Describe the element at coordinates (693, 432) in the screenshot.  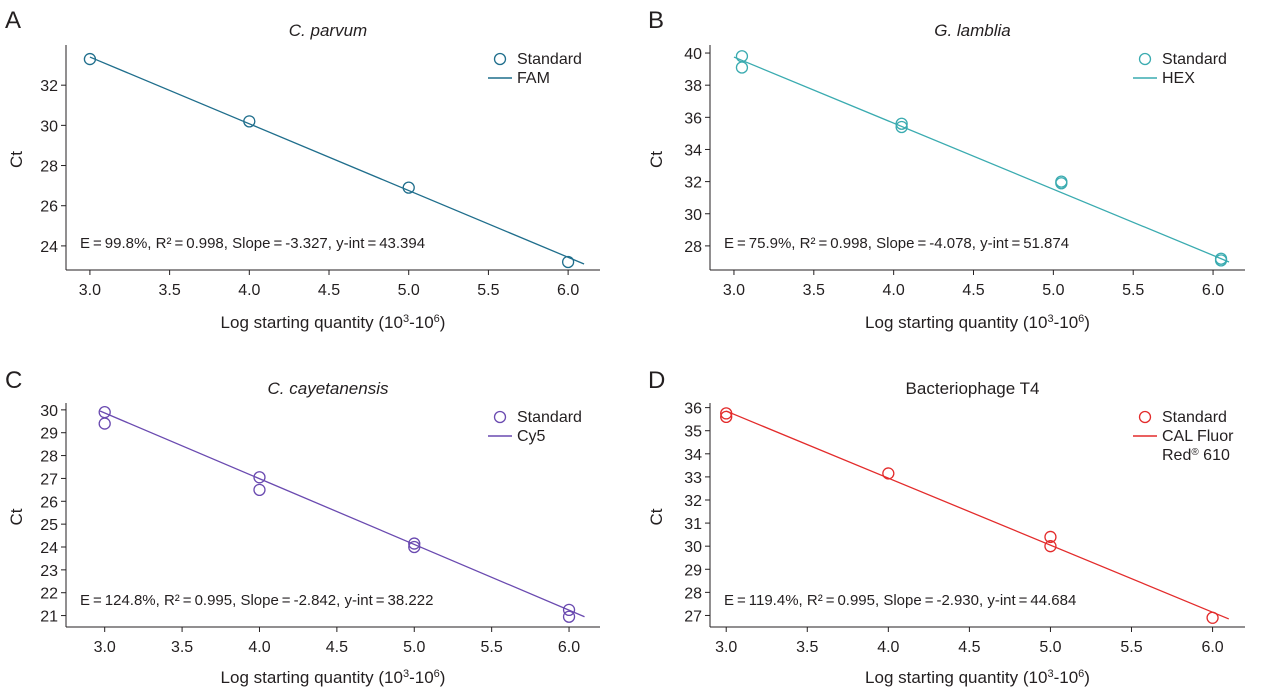
I see `y-tick-label: 35` at that location.